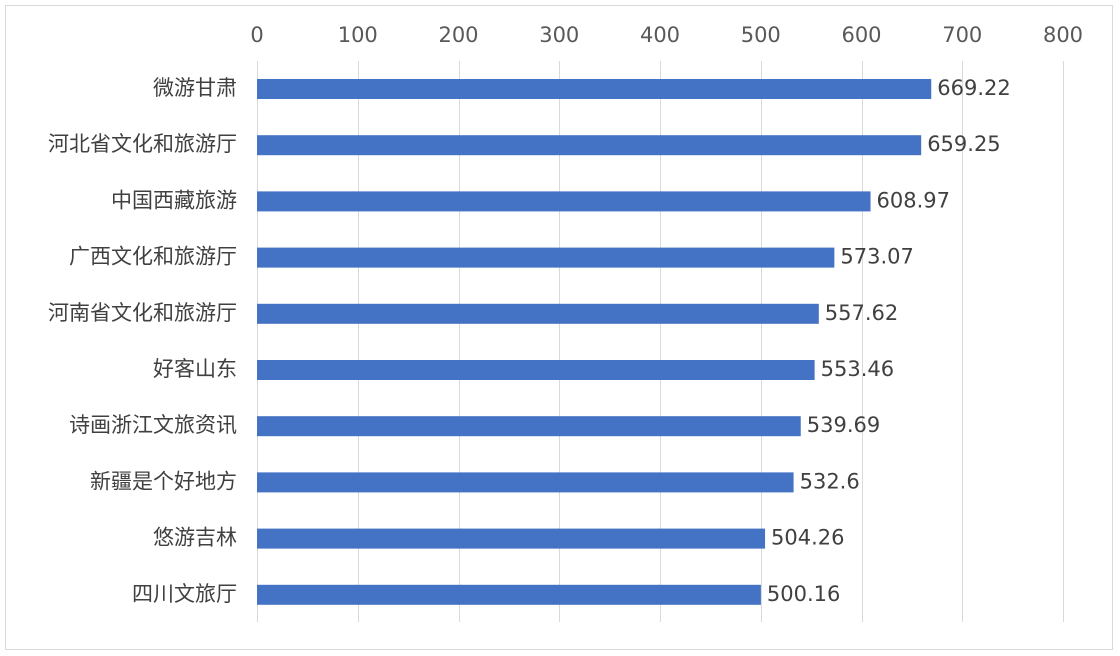 This screenshot has height=656, width=1120. What do you see at coordinates (843, 425) in the screenshot?
I see `data-label: 539.69` at bounding box center [843, 425].